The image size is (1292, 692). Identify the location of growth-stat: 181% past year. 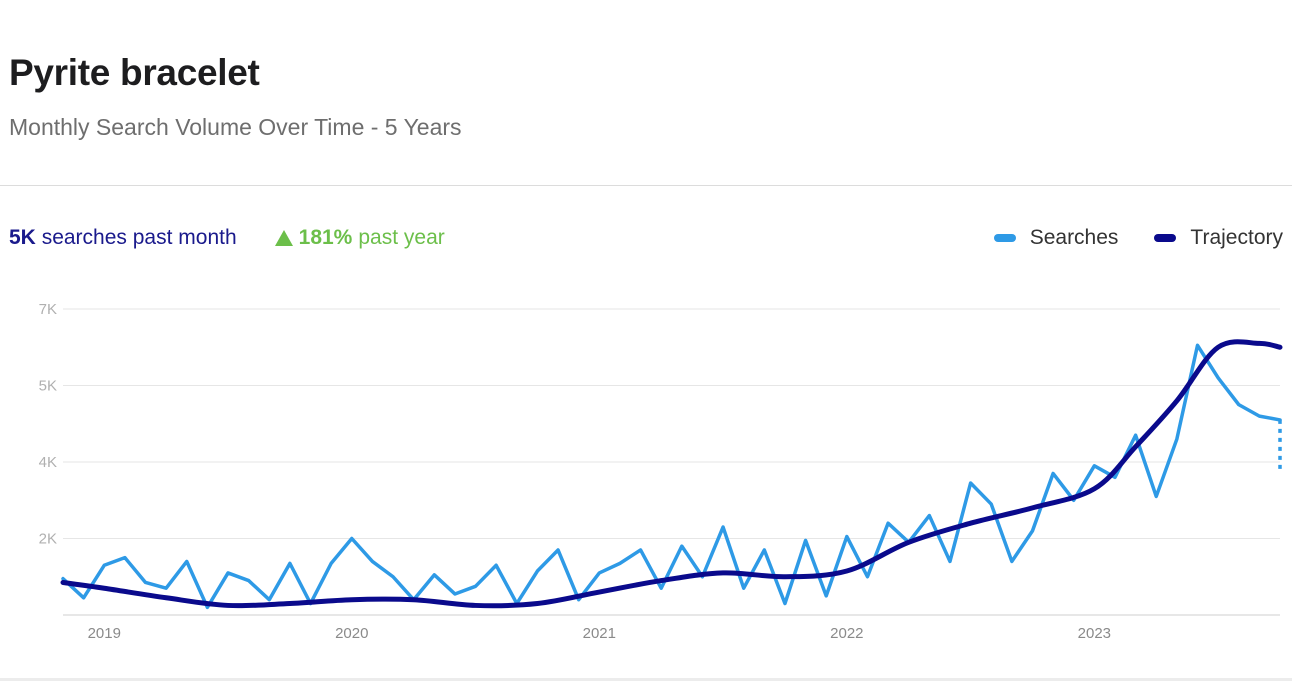
(359, 238).